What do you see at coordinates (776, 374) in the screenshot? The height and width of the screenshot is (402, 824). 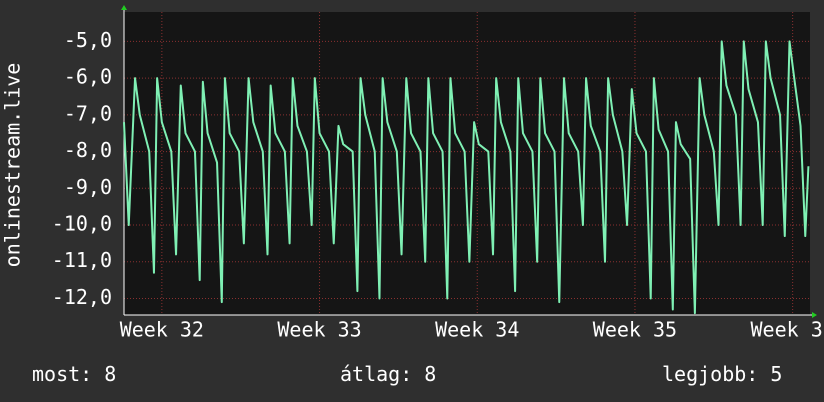 I see `stat-value: 5` at bounding box center [776, 374].